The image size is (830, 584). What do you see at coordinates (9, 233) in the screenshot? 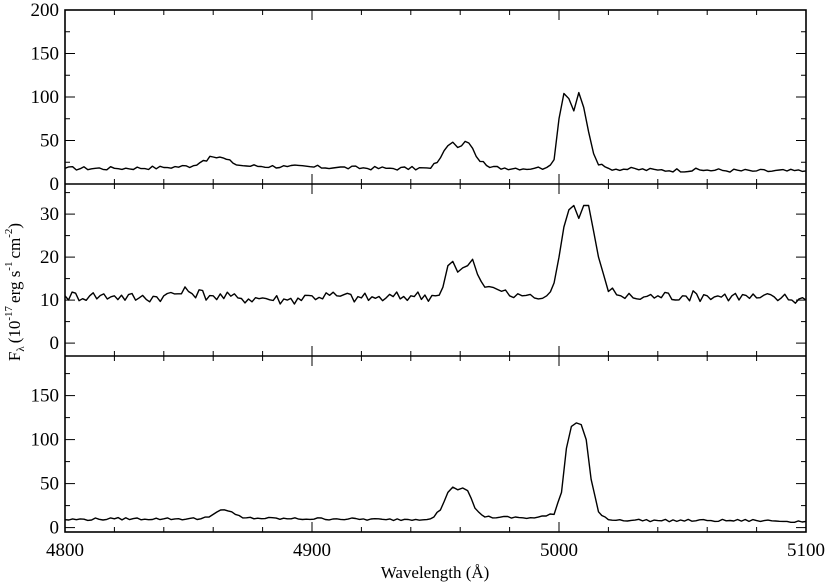
I see `y-title-exp3: -2` at bounding box center [9, 233].